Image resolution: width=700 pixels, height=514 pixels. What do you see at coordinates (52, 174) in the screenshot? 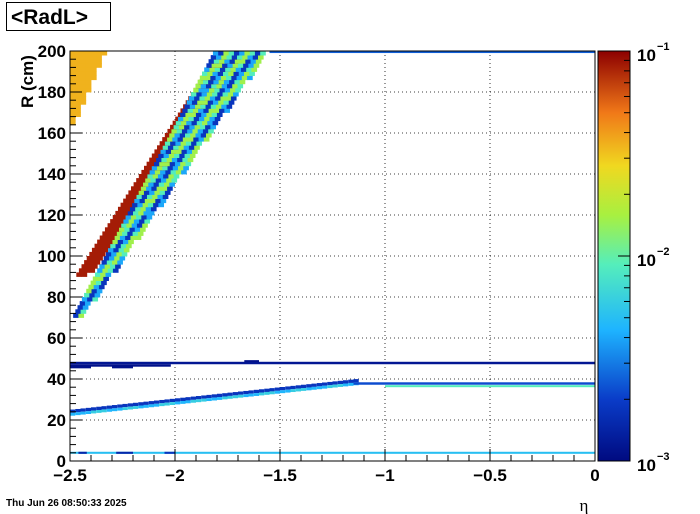
I see `y-tick-label: 140` at bounding box center [52, 174].